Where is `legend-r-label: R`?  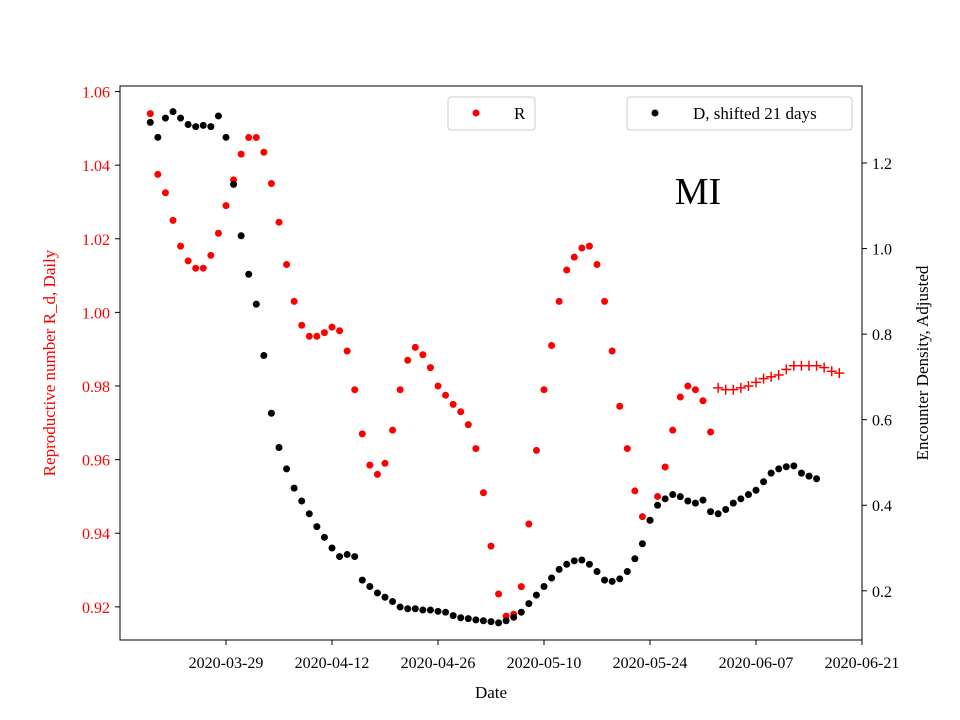
legend-r-label: R is located at coordinates (520, 113).